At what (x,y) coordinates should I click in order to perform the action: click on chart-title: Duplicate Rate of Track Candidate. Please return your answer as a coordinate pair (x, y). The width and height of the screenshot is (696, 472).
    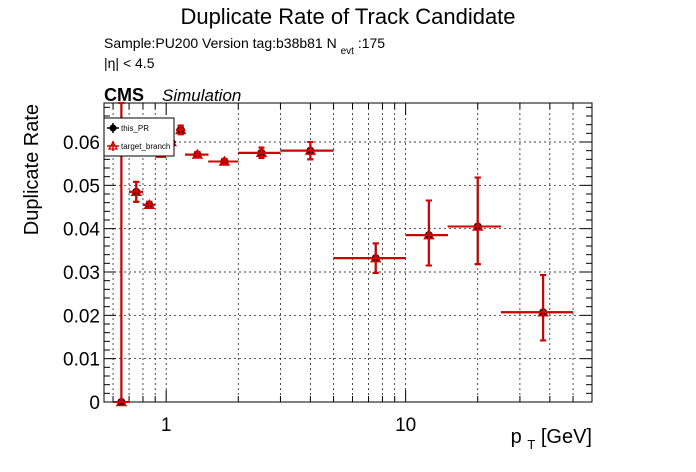
    Looking at the image, I should click on (347, 16).